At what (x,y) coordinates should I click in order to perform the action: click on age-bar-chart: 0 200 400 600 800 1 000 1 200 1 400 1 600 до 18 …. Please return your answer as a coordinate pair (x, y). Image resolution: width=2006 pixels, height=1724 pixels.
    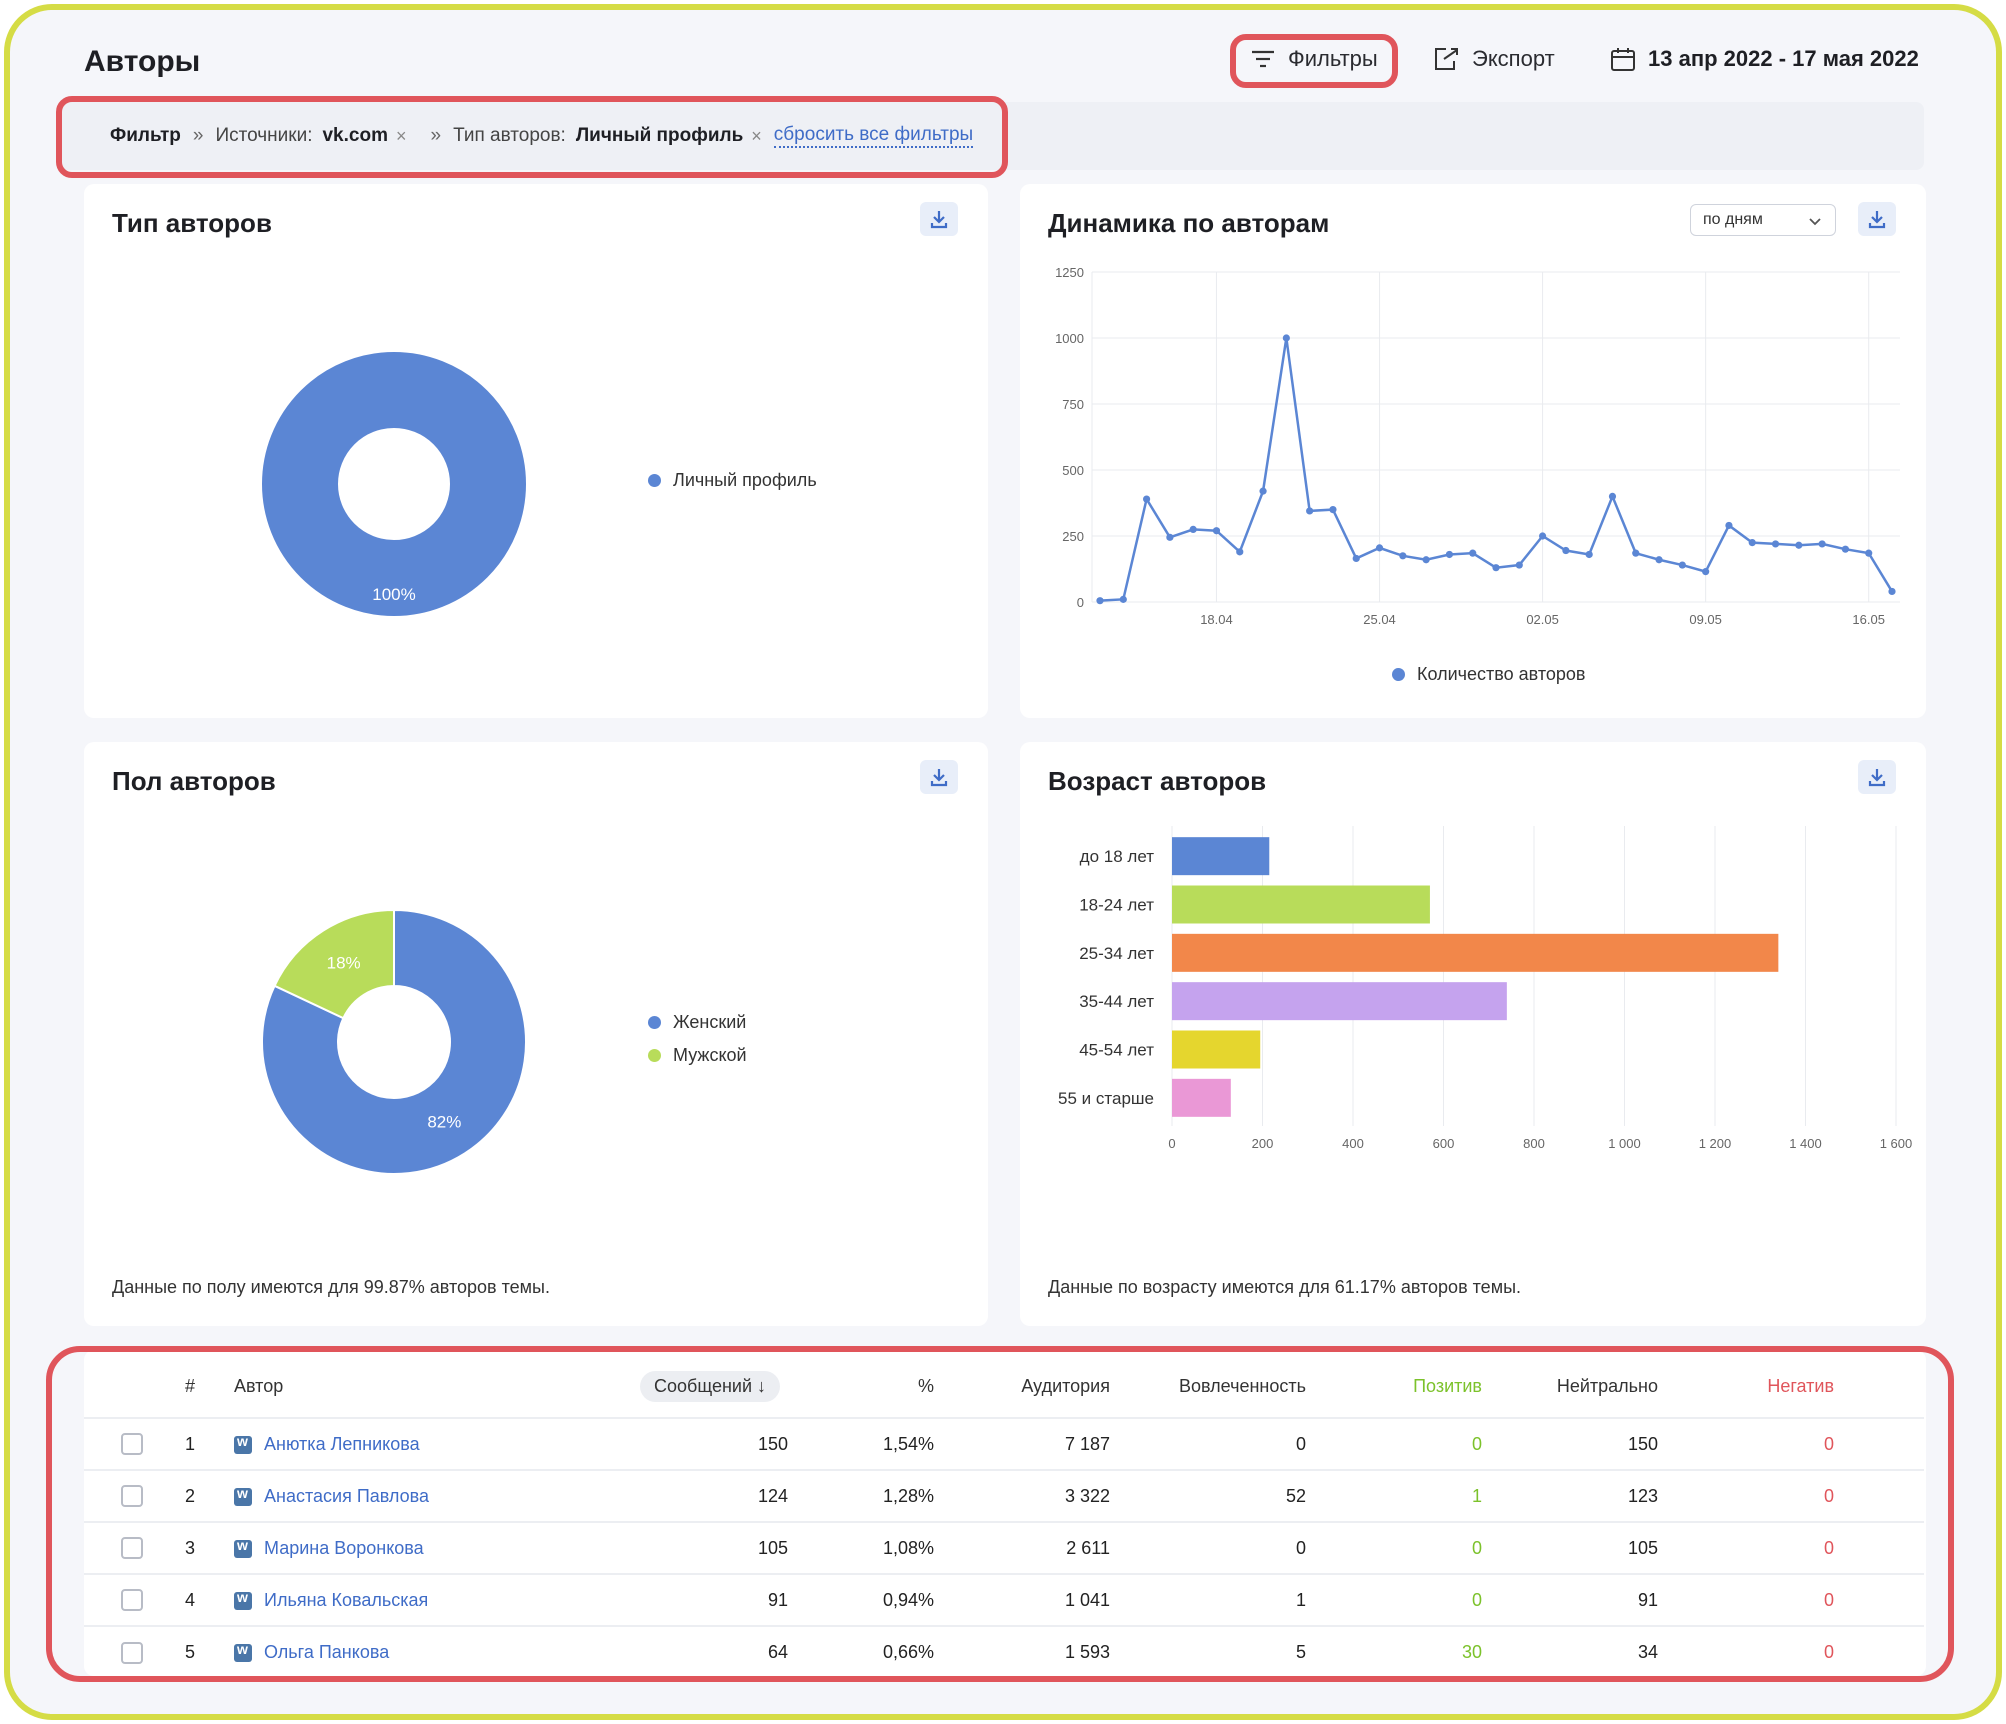
    Looking at the image, I should click on (1485, 988).